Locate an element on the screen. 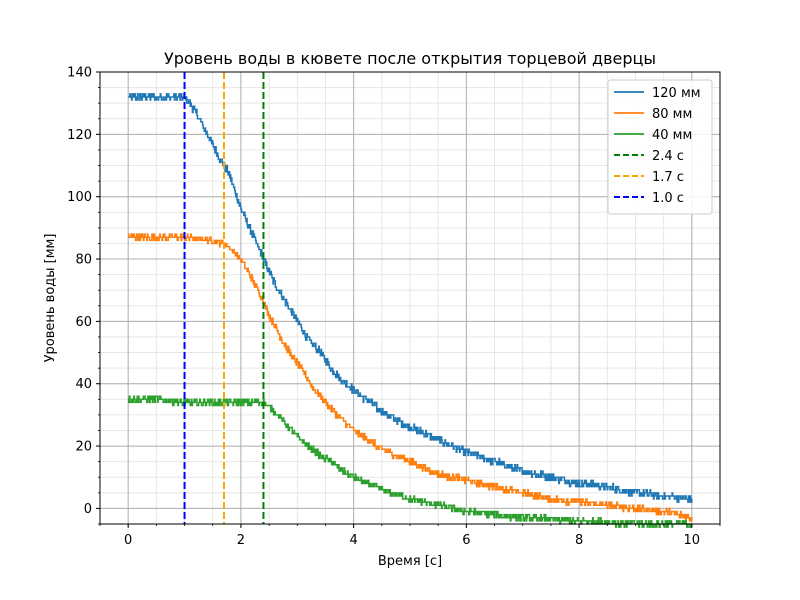 This screenshot has width=800, height=600. y-tick-label: 140 is located at coordinates (79, 73).